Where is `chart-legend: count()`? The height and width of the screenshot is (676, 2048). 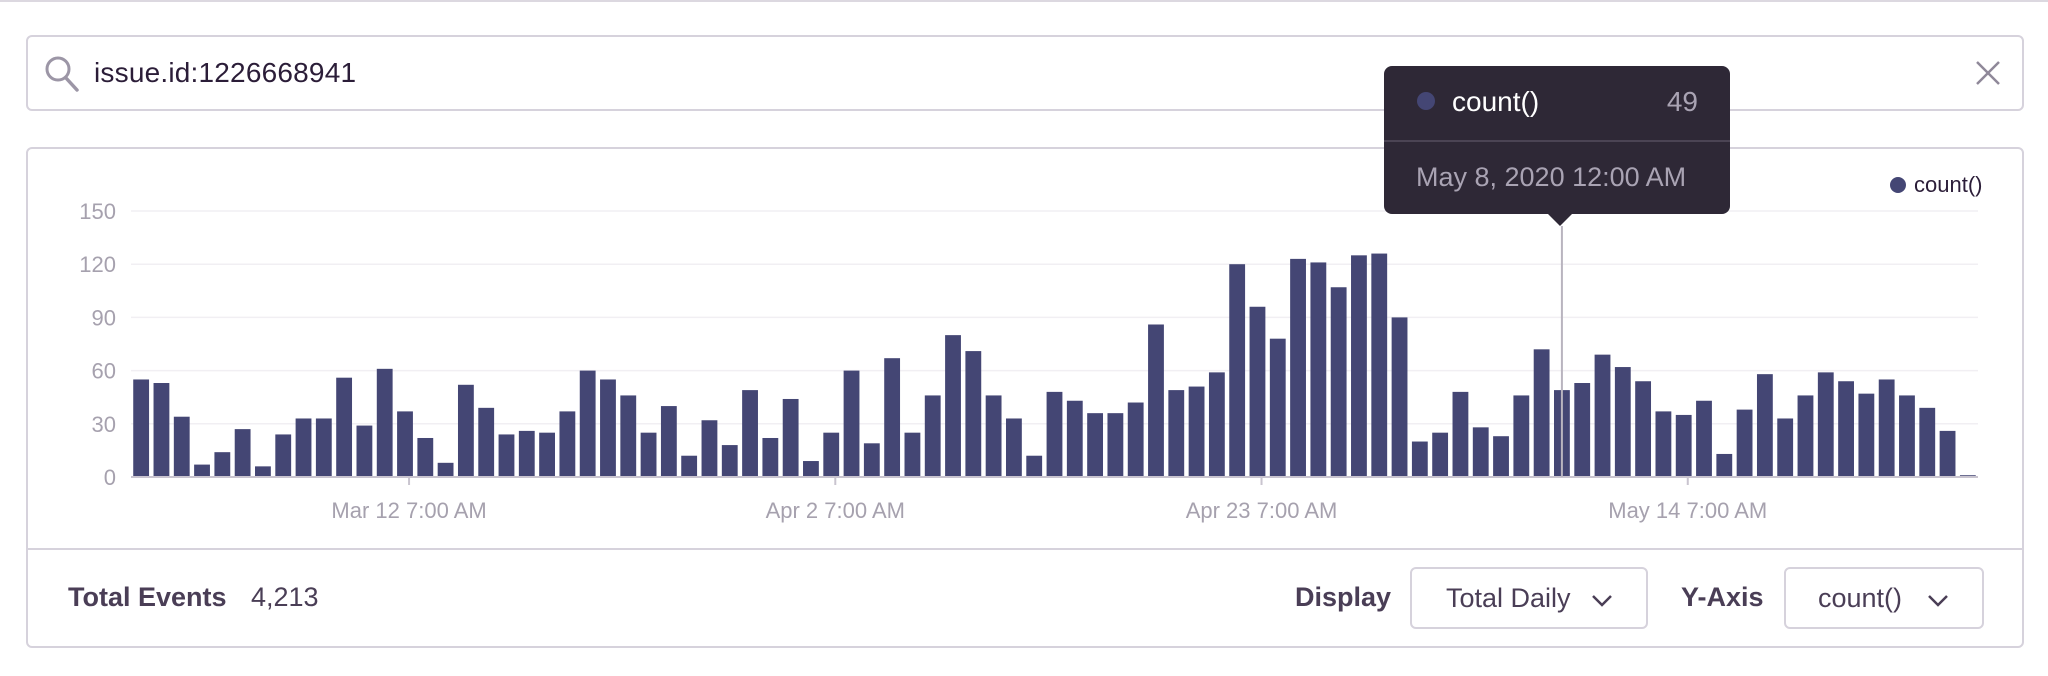 chart-legend: count() is located at coordinates (1936, 185).